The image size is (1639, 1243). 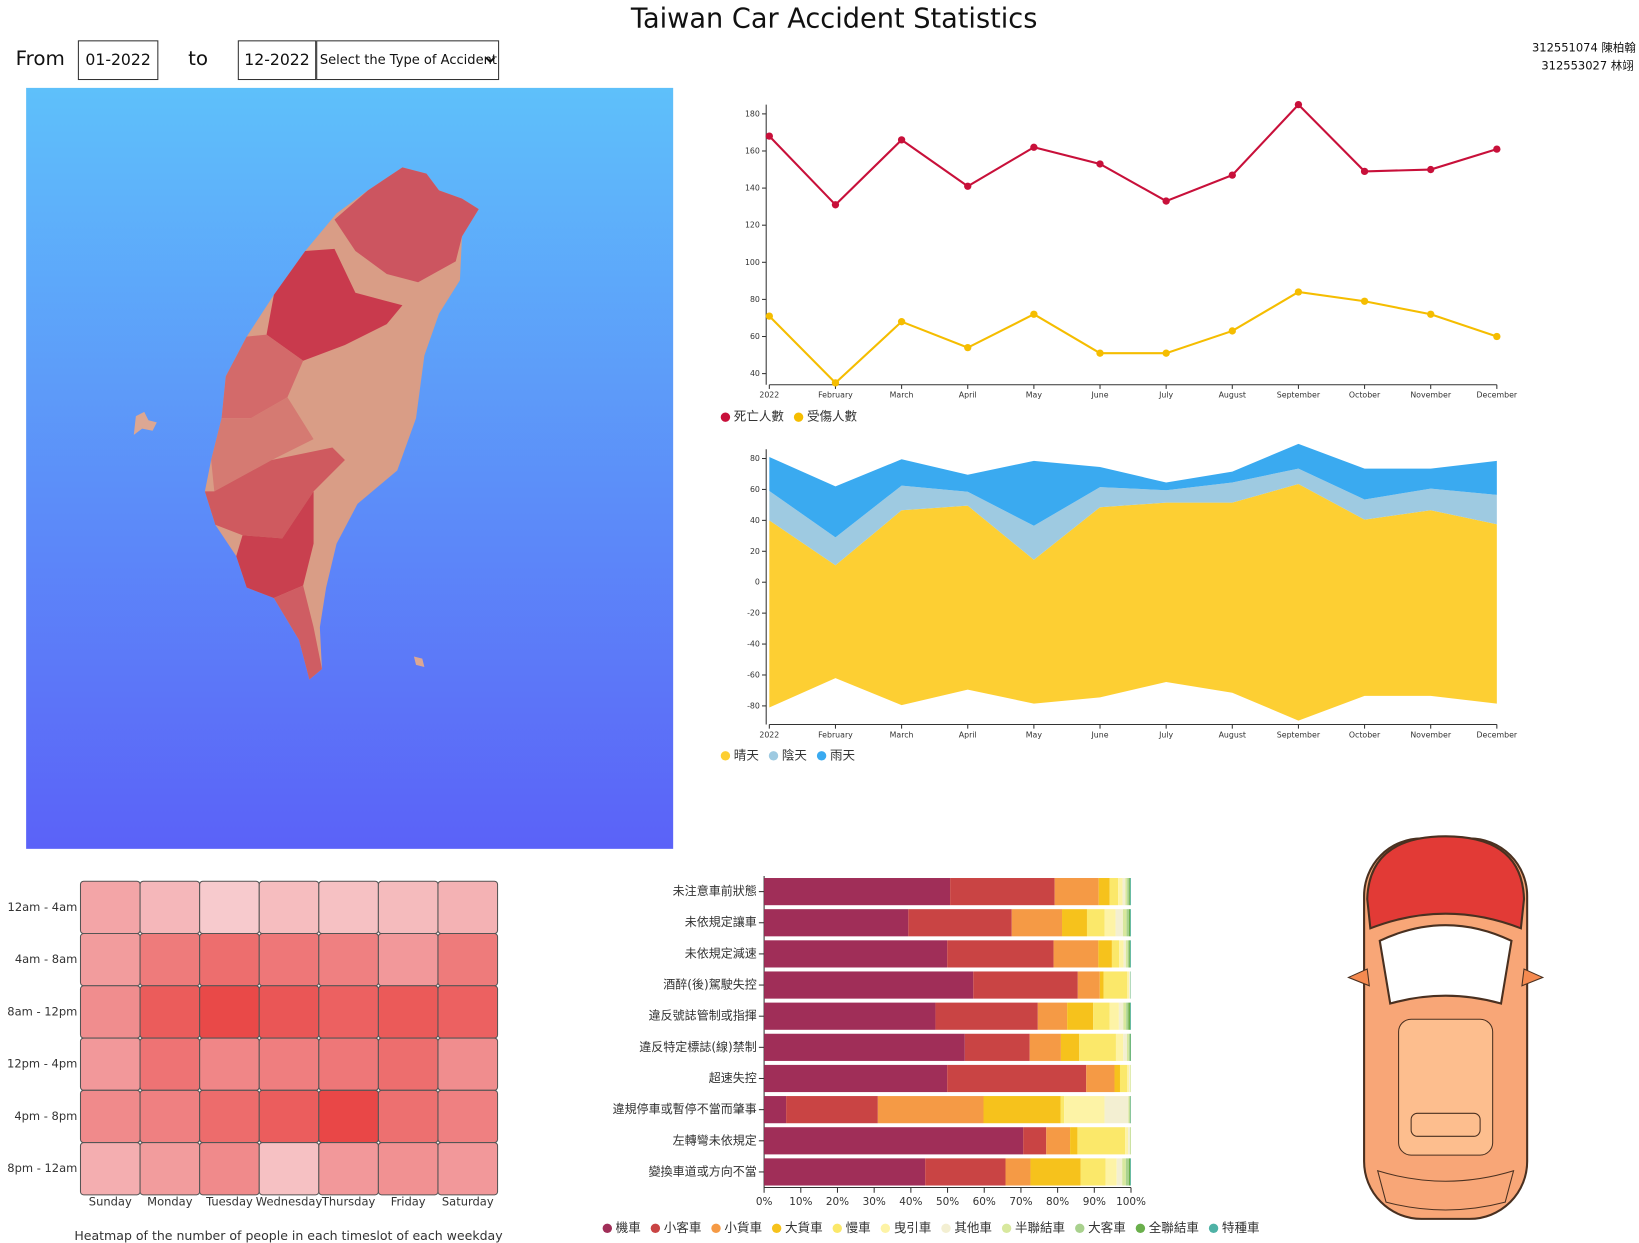 What do you see at coordinates (902, 734) in the screenshot?
I see `x-tick-label: March` at bounding box center [902, 734].